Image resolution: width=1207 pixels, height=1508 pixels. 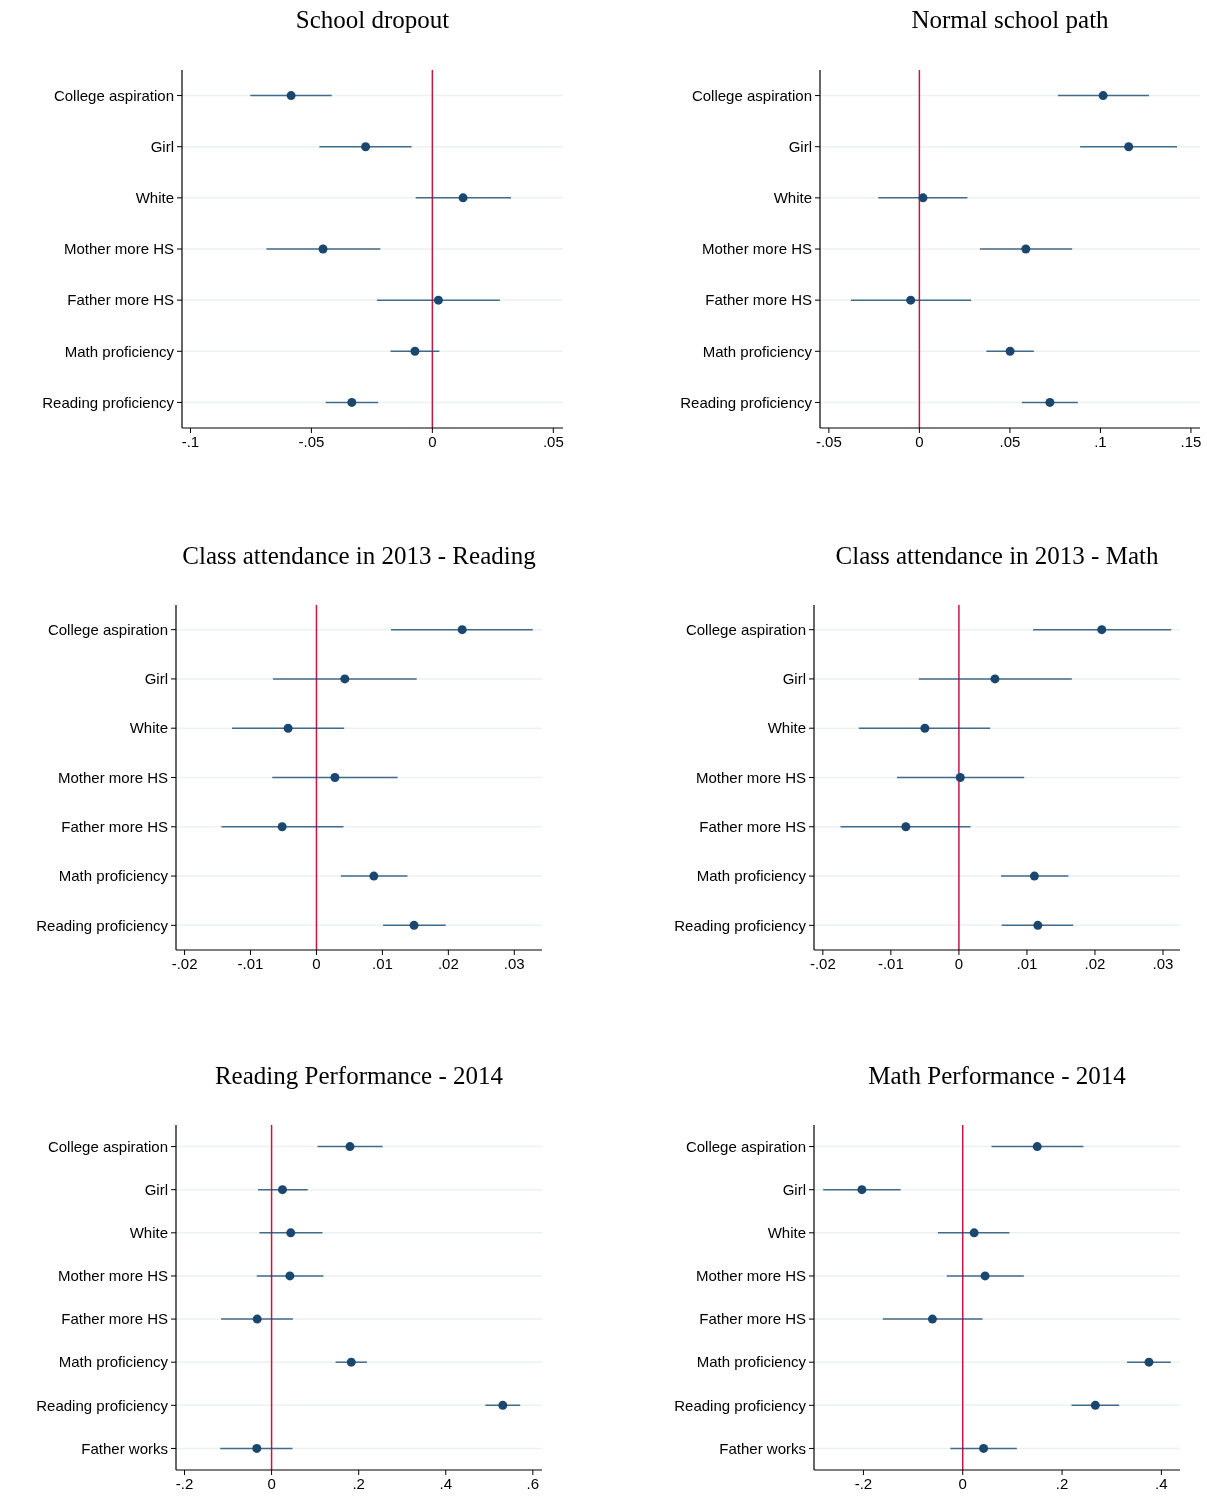 What do you see at coordinates (1010, 19) in the screenshot?
I see `chart-title: Normal school path` at bounding box center [1010, 19].